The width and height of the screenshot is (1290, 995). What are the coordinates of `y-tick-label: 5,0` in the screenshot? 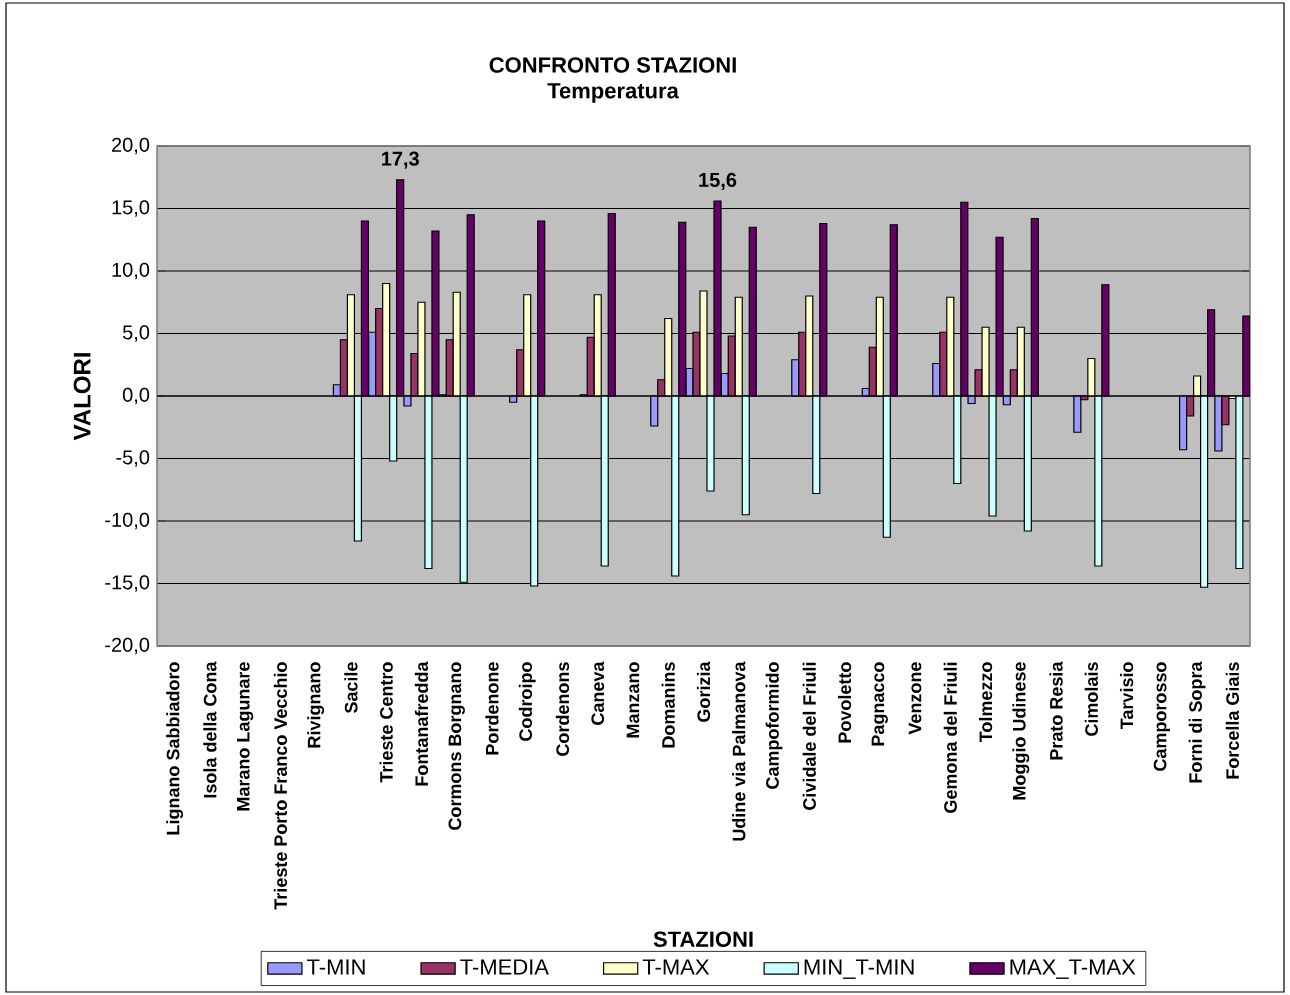 It's located at (136, 333).